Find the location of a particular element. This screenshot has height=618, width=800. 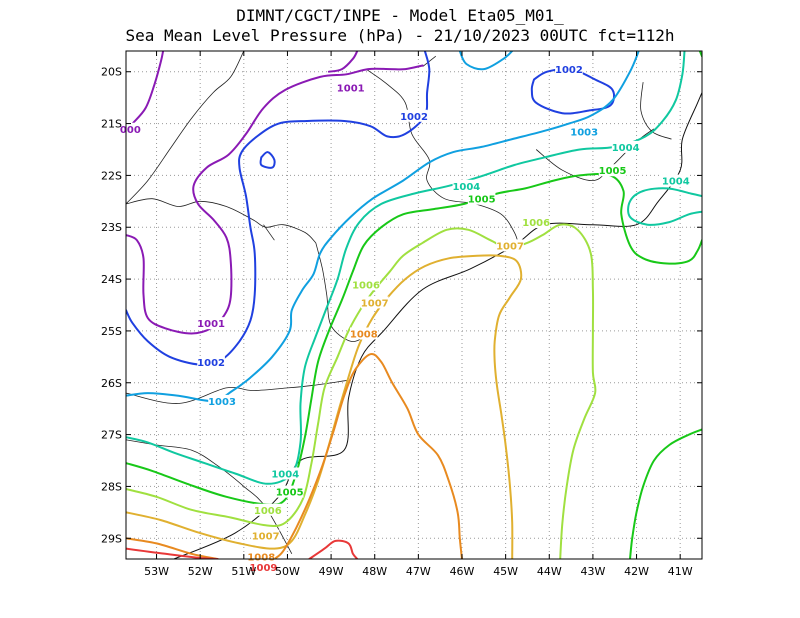

y-tick-label: 27S is located at coordinates (111, 435).